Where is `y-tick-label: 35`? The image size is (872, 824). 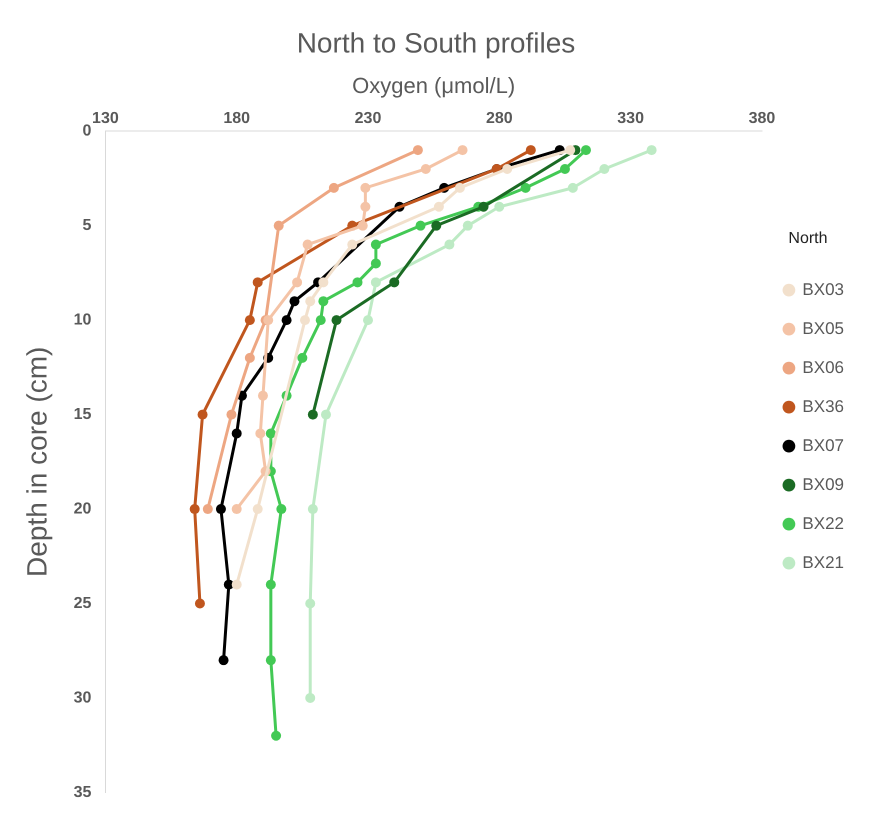 y-tick-label: 35 is located at coordinates (83, 792).